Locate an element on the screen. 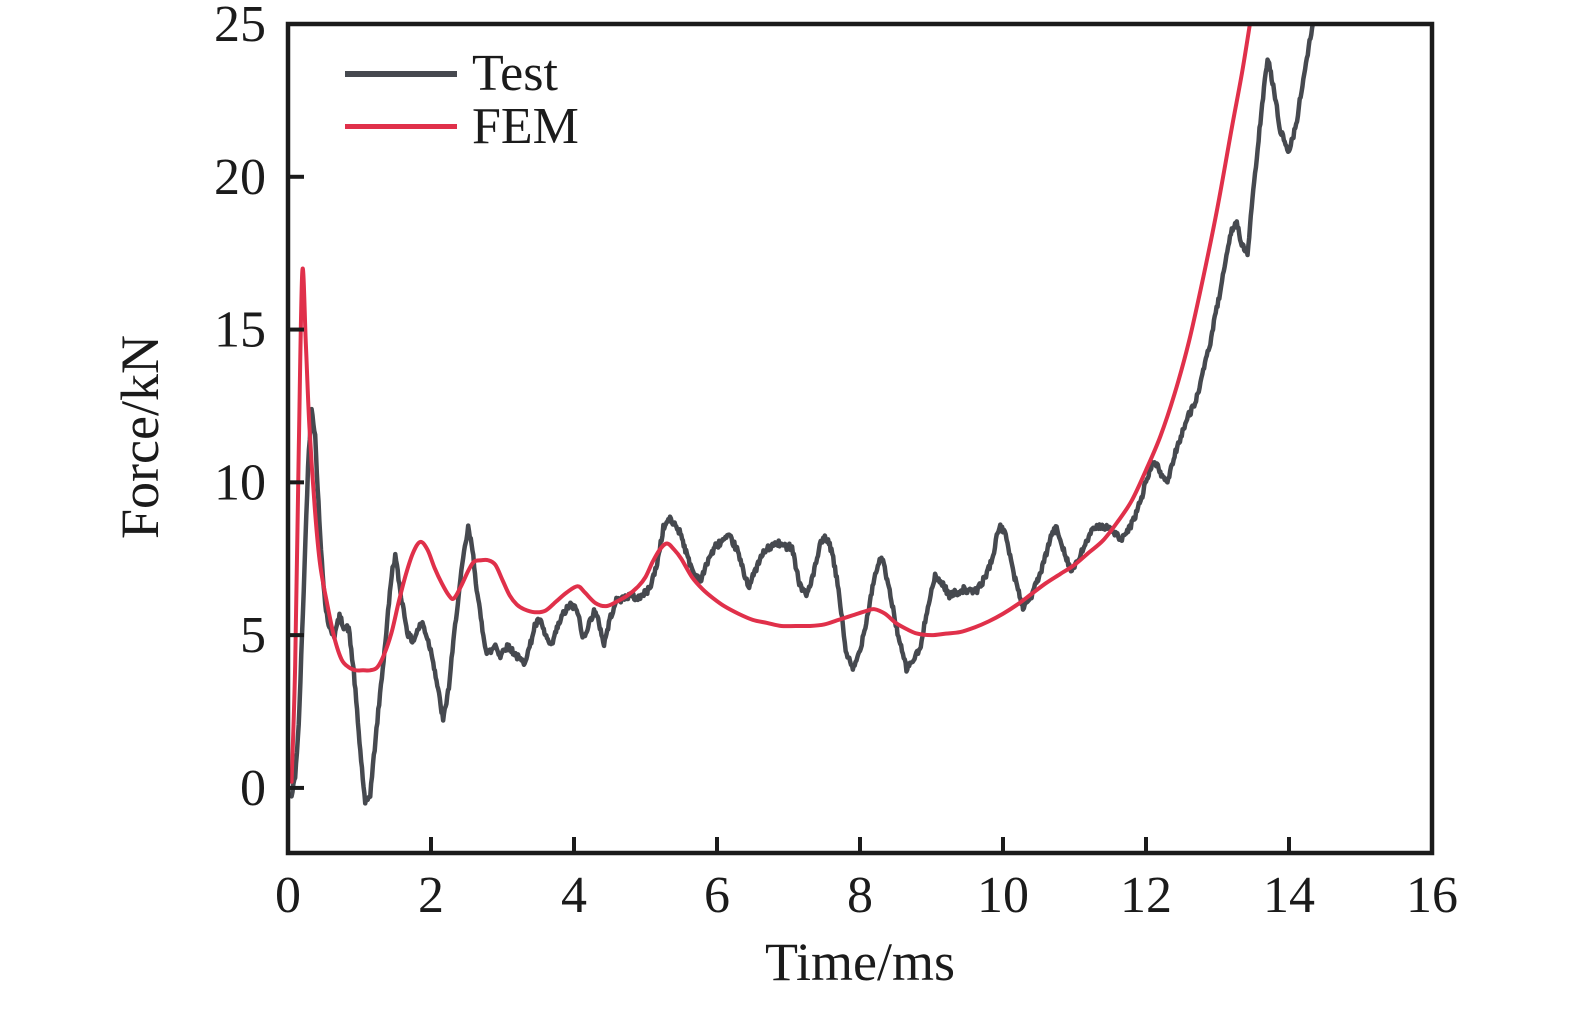  svg-text: 15 is located at coordinates (240, 330).